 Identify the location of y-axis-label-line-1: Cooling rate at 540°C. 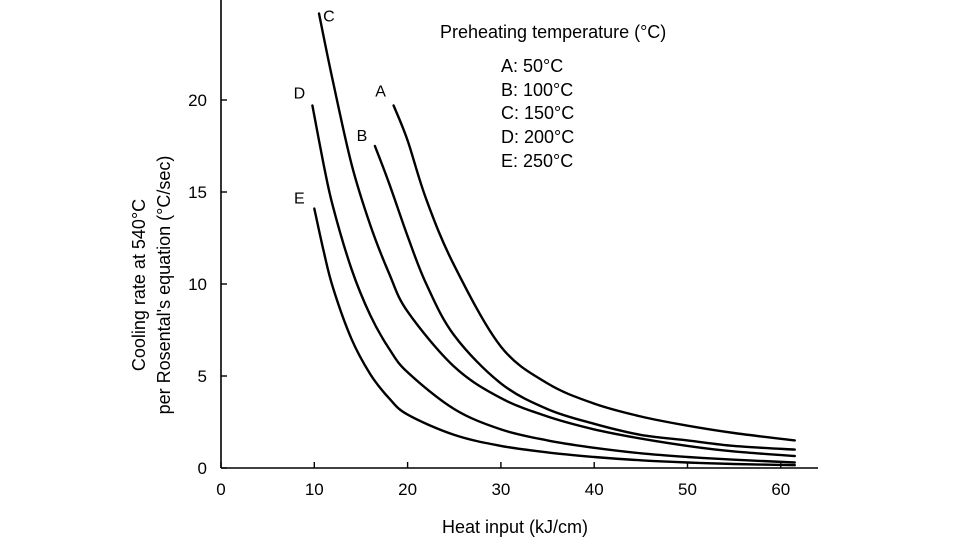
(139, 285).